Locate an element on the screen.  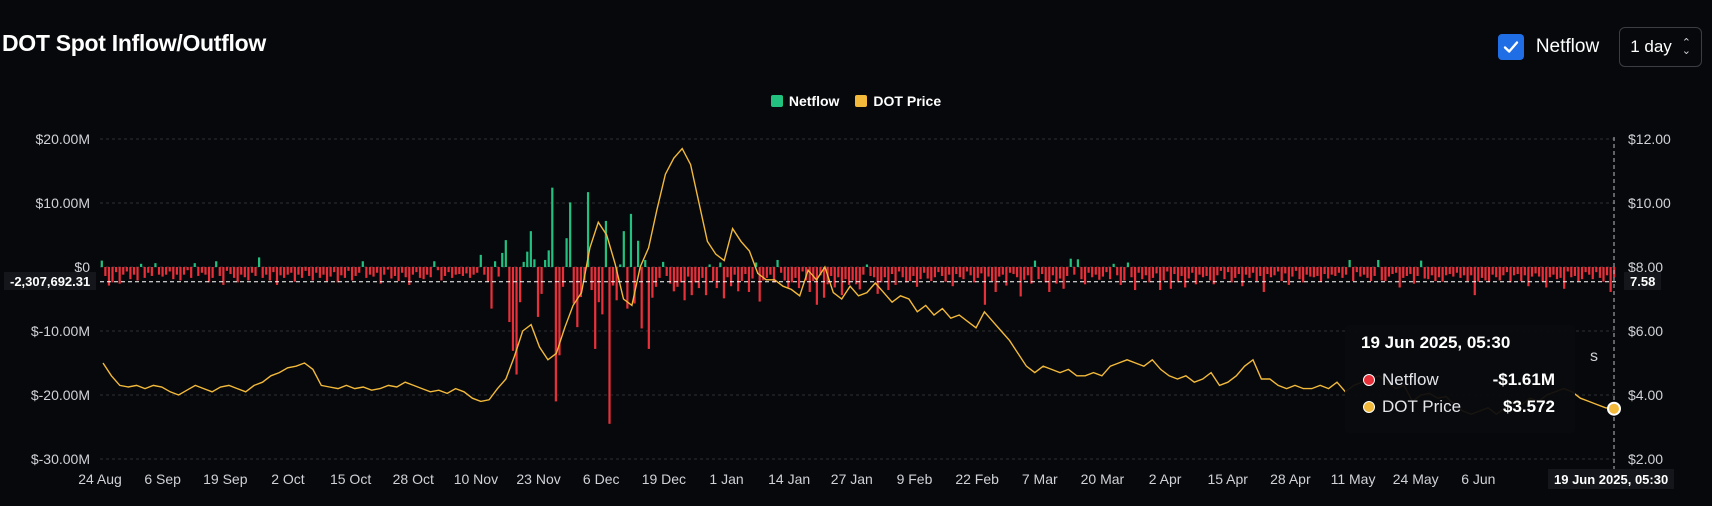
tooltip-dot-dot-price is located at coordinates (1369, 407).